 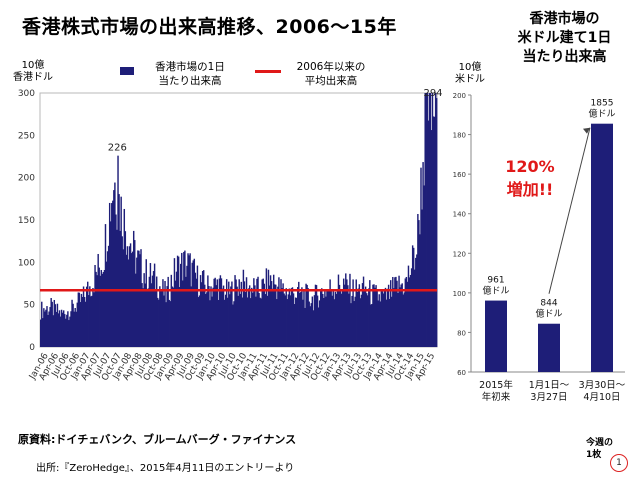 What do you see at coordinates (602, 104) in the screenshot?
I see `bar-value-label: 1855` at bounding box center [602, 104].